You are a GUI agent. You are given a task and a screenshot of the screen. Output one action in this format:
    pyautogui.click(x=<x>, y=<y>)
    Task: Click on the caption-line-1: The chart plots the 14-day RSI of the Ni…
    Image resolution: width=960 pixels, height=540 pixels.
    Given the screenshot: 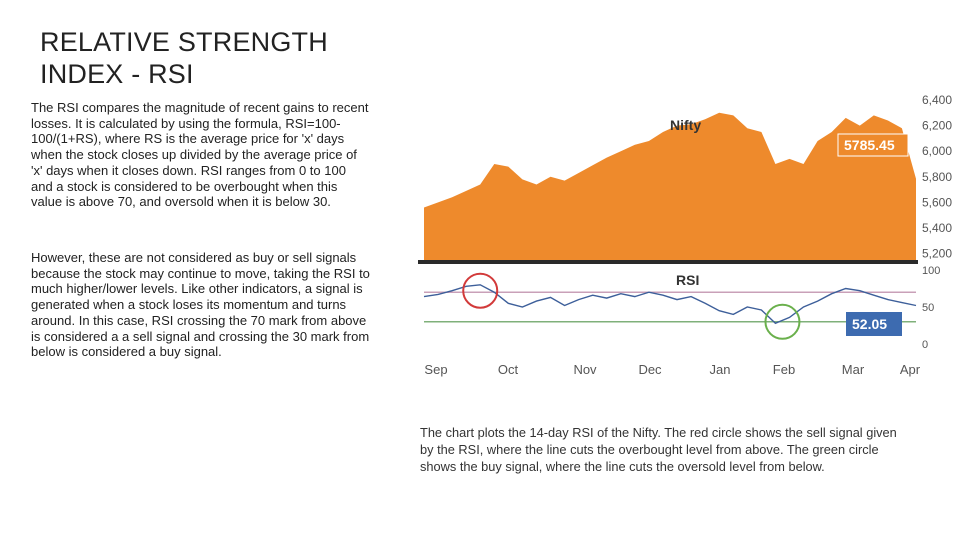 What is the action you would take?
    pyautogui.click(x=658, y=432)
    